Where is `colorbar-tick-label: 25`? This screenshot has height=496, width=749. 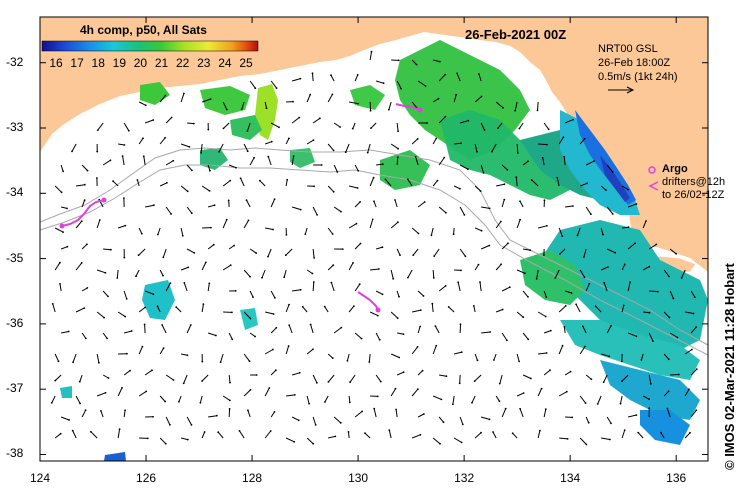 colorbar-tick-label: 25 is located at coordinates (246, 63).